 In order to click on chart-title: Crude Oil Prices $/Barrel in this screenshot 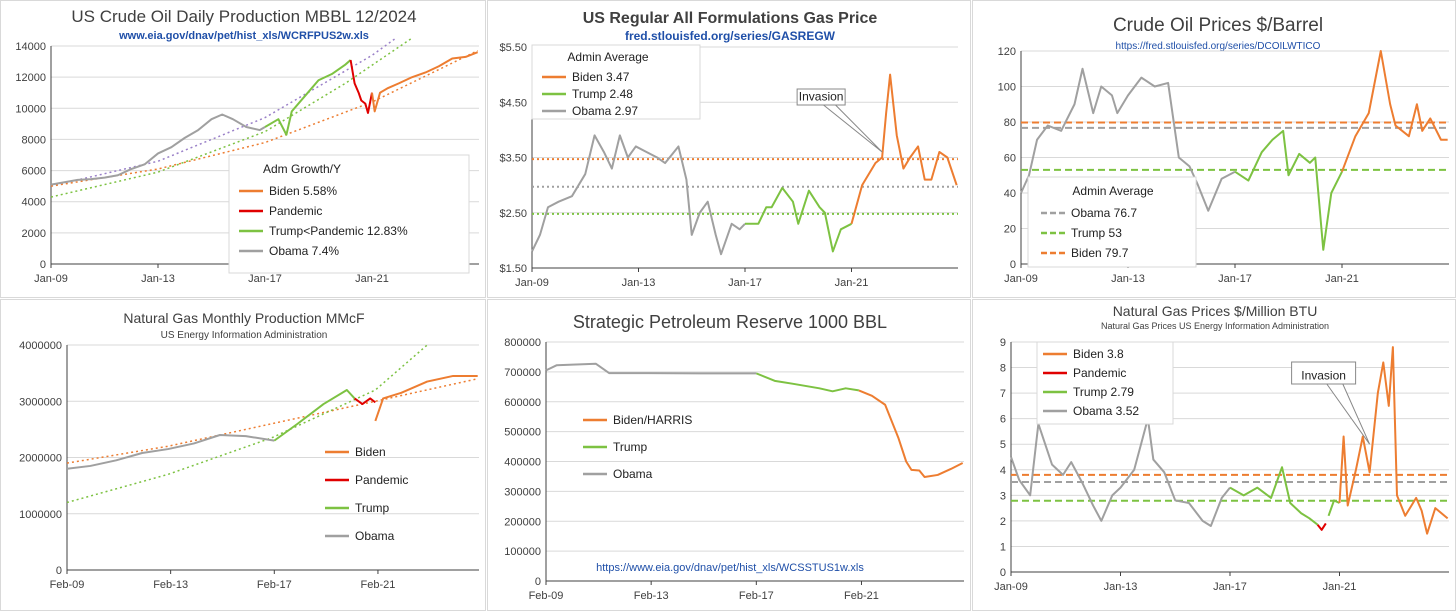, I will do `click(1218, 25)`.